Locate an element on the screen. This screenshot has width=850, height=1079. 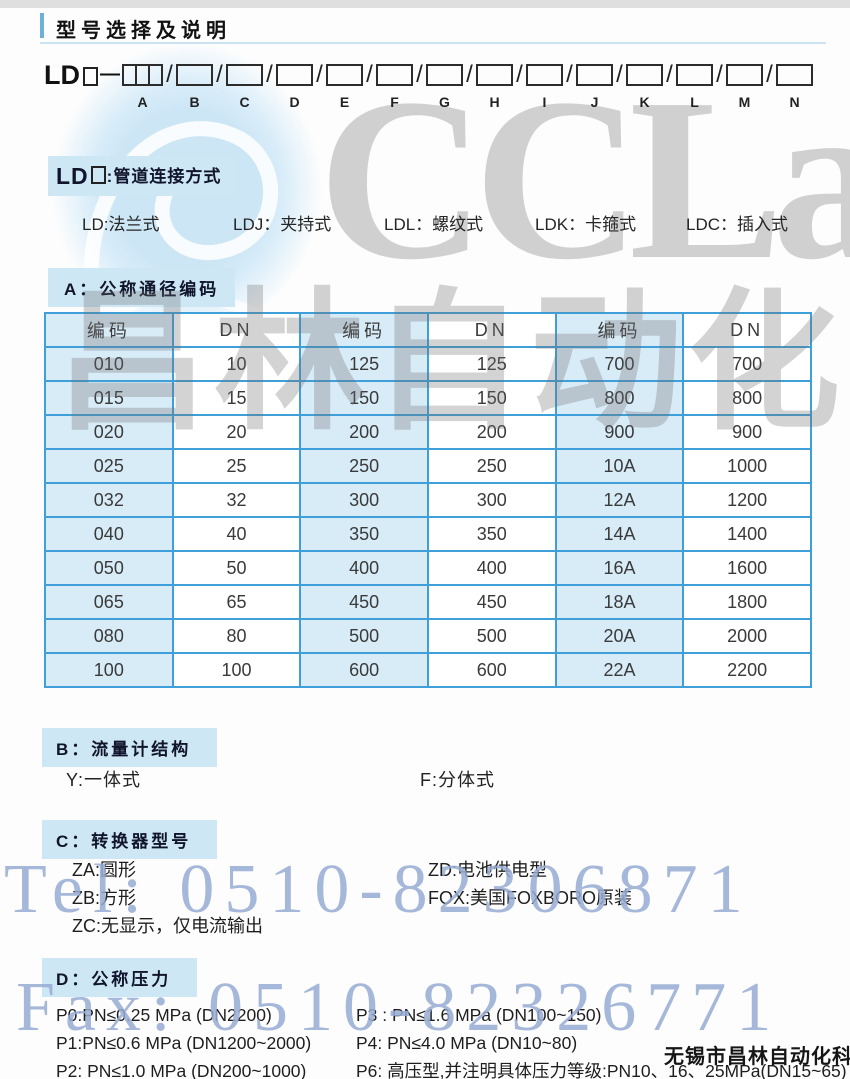
pressure-option: P2: PN≤1.0 MPa (DN200~1000) is located at coordinates (181, 1070).